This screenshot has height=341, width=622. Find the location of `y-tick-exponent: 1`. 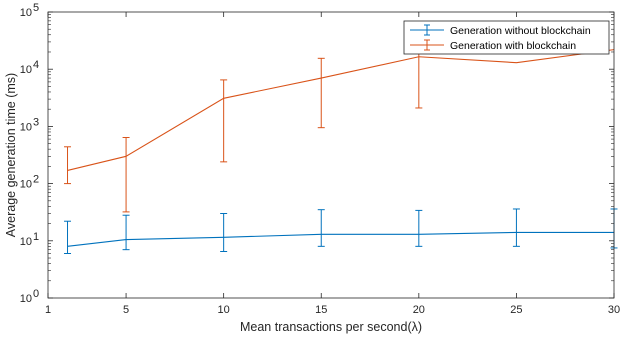

y-tick-exponent: 1 is located at coordinates (36, 237).